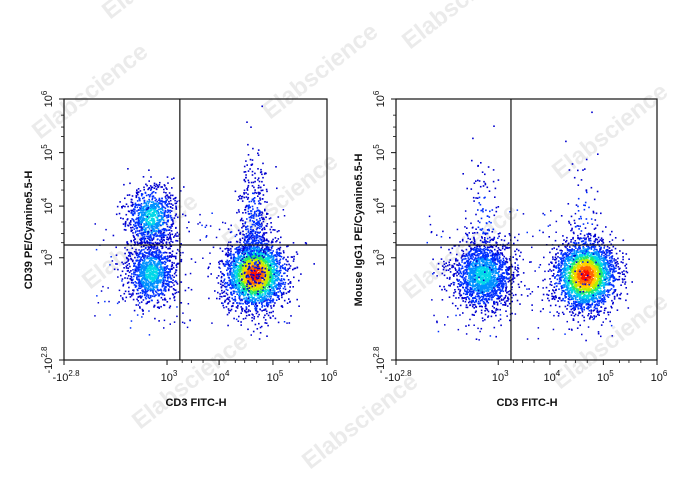 The width and height of the screenshot is (688, 490). What do you see at coordinates (360, 421) in the screenshot?
I see `watermark-text: Elabscience` at bounding box center [360, 421].